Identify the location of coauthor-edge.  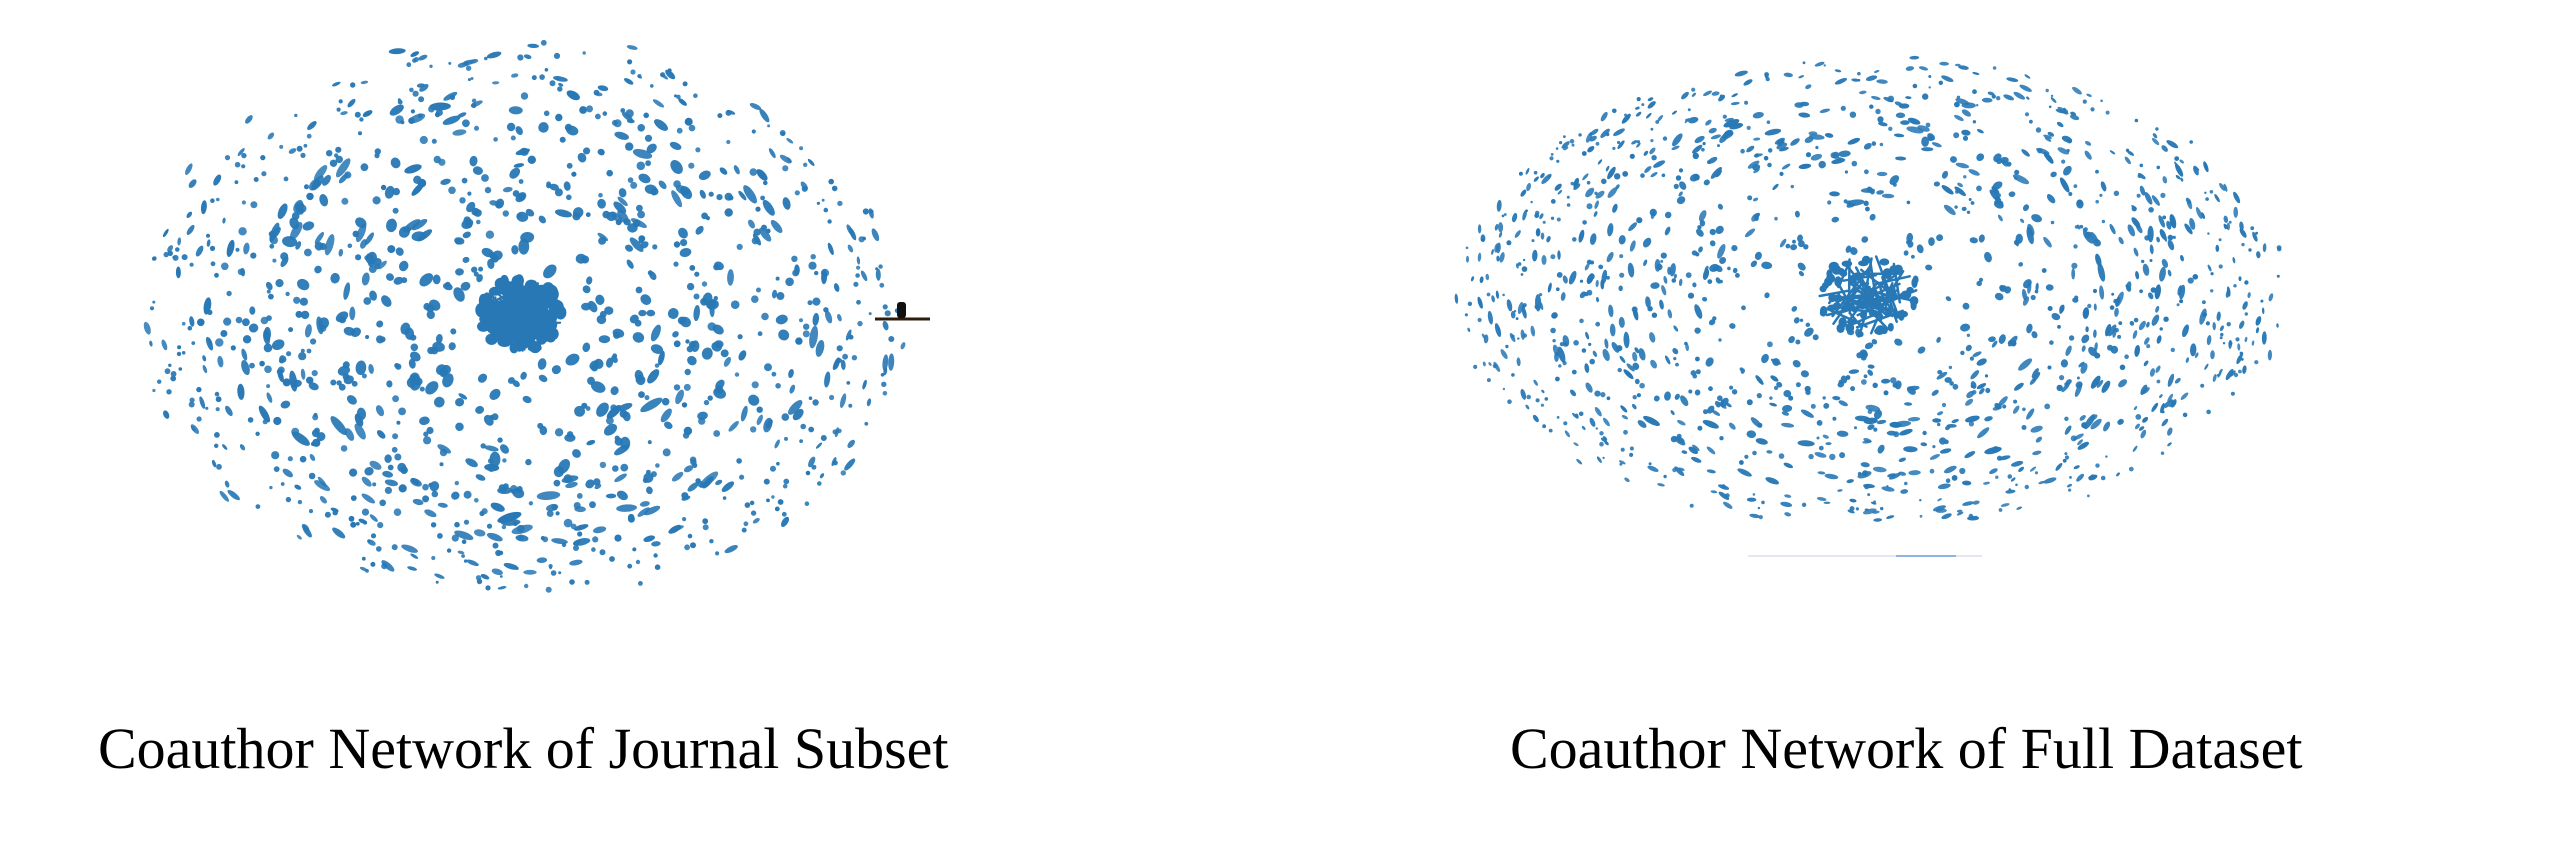
(1853, 296).